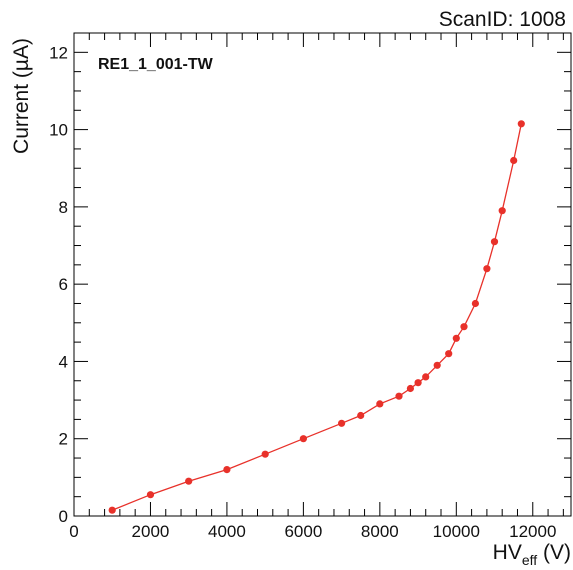  What do you see at coordinates (502, 19) in the screenshot?
I see `scan-id-label: ScanID: 1008` at bounding box center [502, 19].